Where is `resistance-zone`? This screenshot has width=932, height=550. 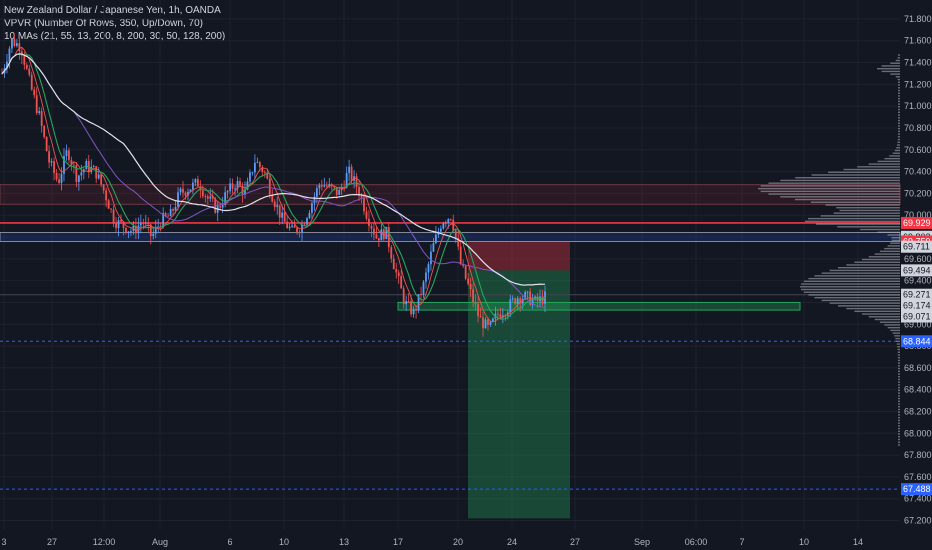 resistance-zone is located at coordinates (450, 194).